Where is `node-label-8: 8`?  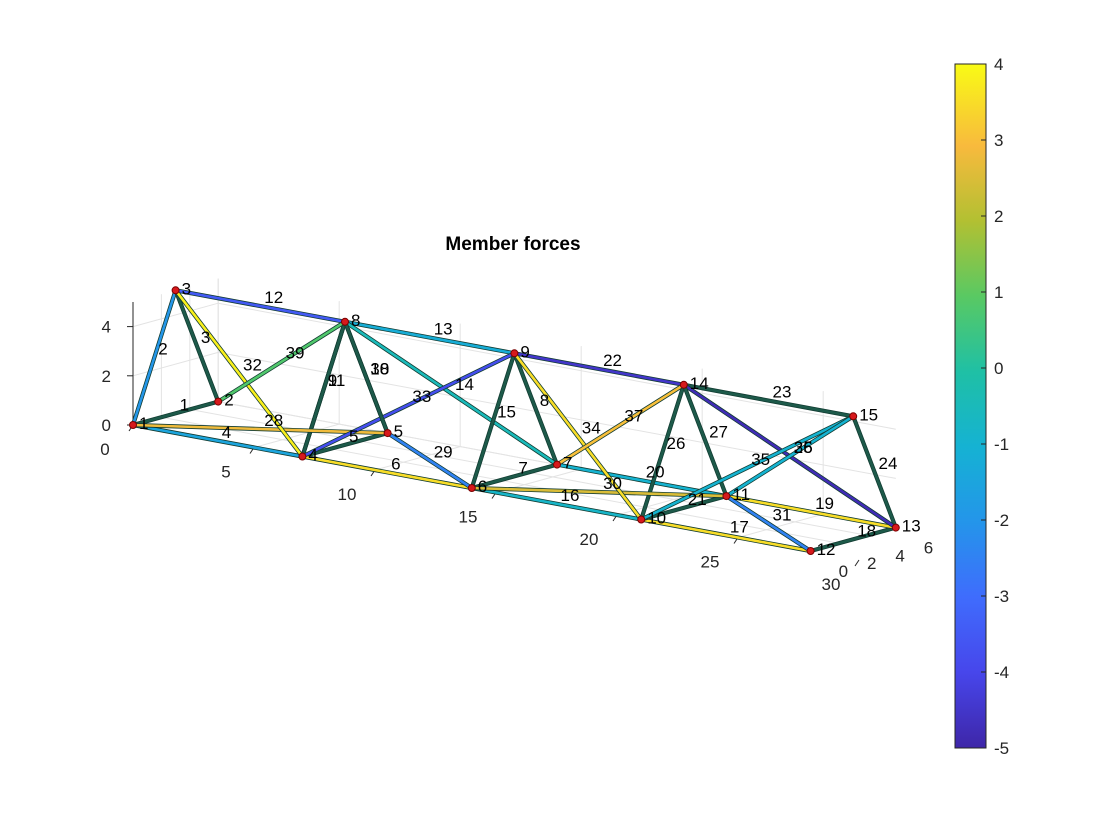
node-label-8: 8 is located at coordinates (355, 320).